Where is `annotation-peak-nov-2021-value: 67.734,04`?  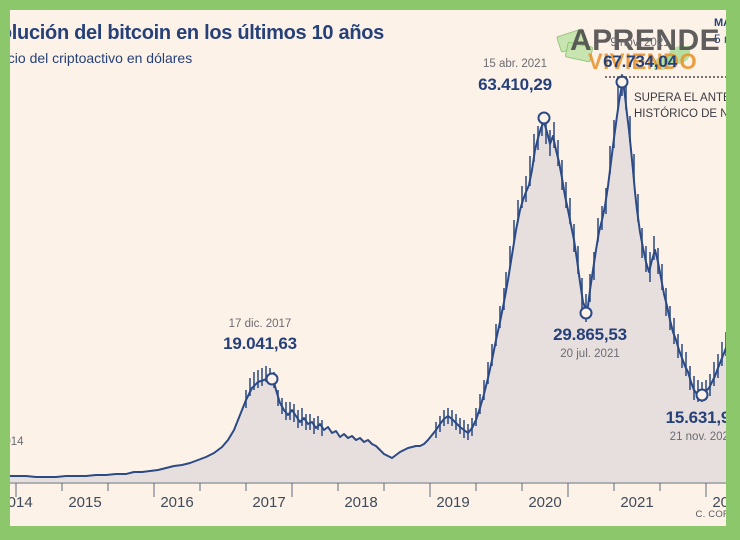
annotation-peak-nov-2021-value: 67.734,04 is located at coordinates (640, 61).